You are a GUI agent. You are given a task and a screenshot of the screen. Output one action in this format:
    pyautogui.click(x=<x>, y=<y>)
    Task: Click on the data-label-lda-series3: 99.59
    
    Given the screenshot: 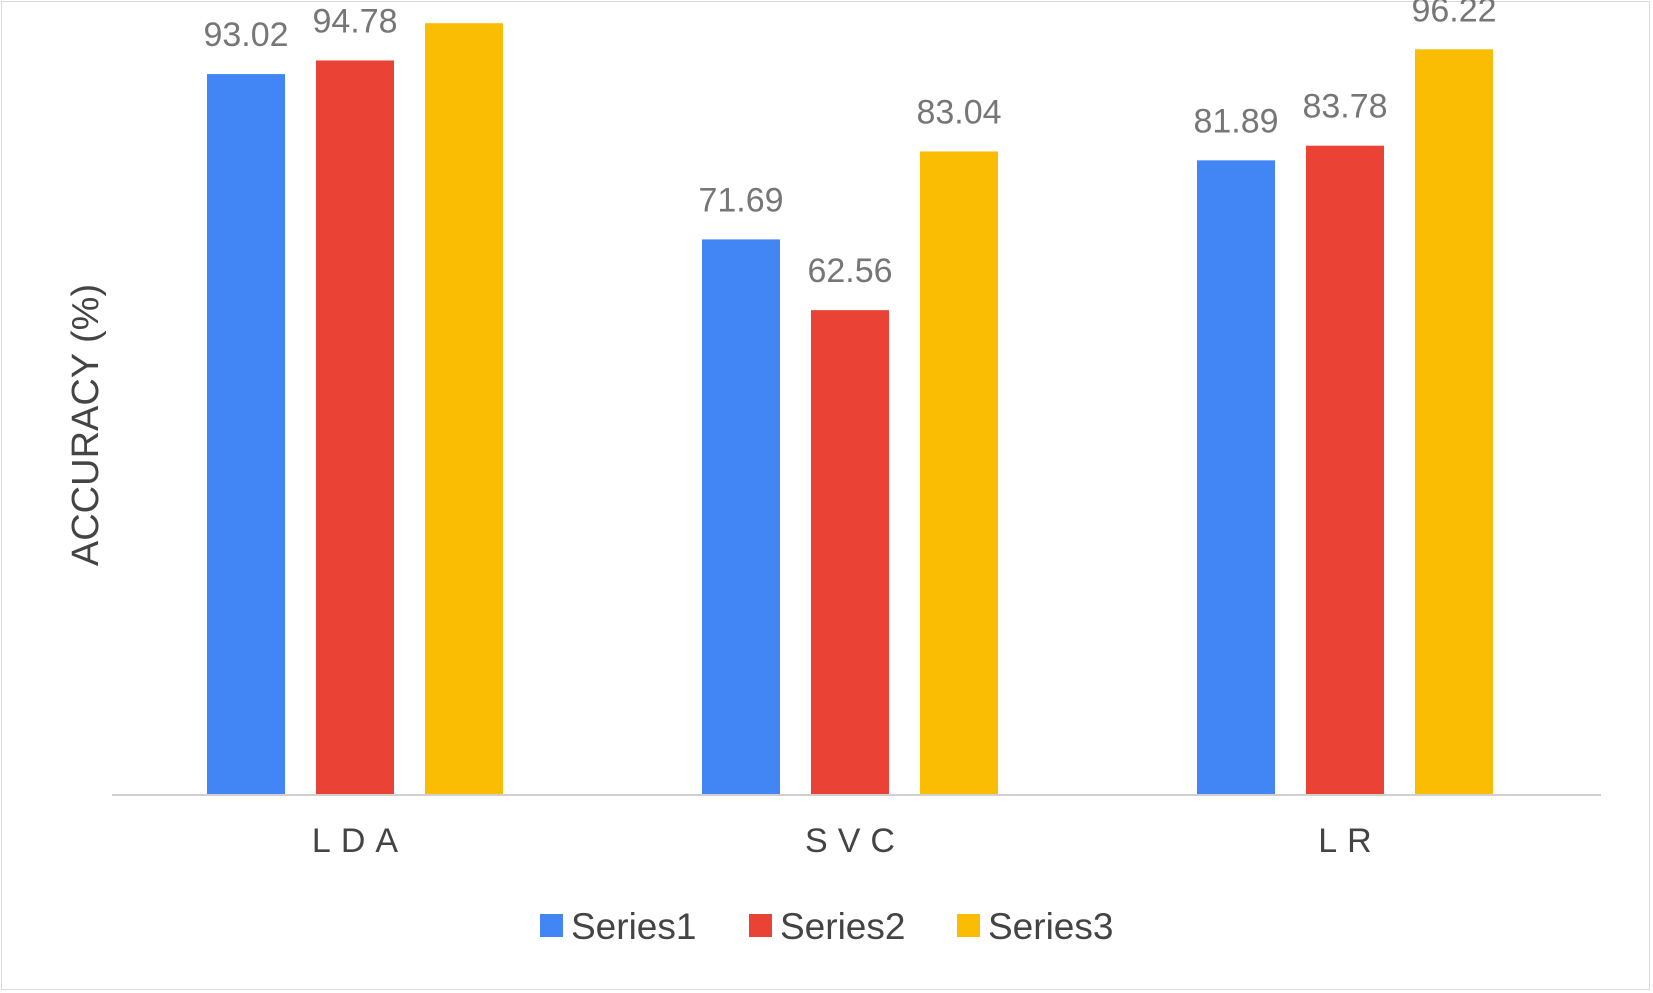 What is the action you would take?
    pyautogui.click(x=463, y=1)
    